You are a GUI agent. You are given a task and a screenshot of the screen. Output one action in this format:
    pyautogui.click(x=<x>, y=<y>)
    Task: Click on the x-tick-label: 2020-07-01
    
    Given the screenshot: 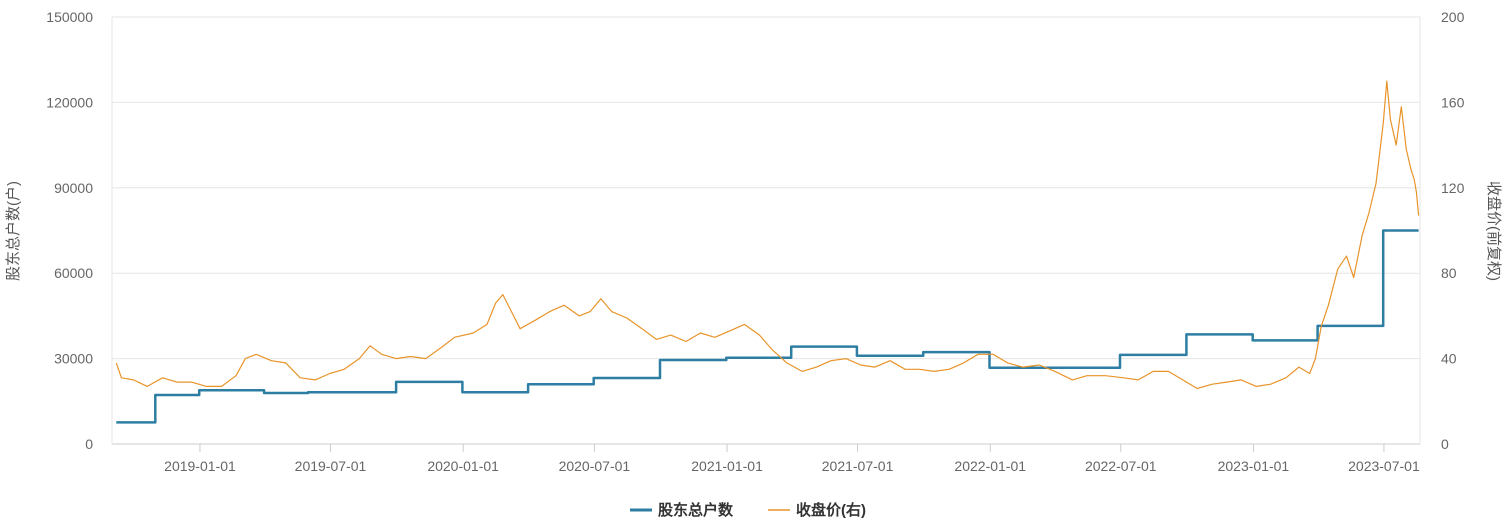 What is the action you would take?
    pyautogui.click(x=595, y=466)
    